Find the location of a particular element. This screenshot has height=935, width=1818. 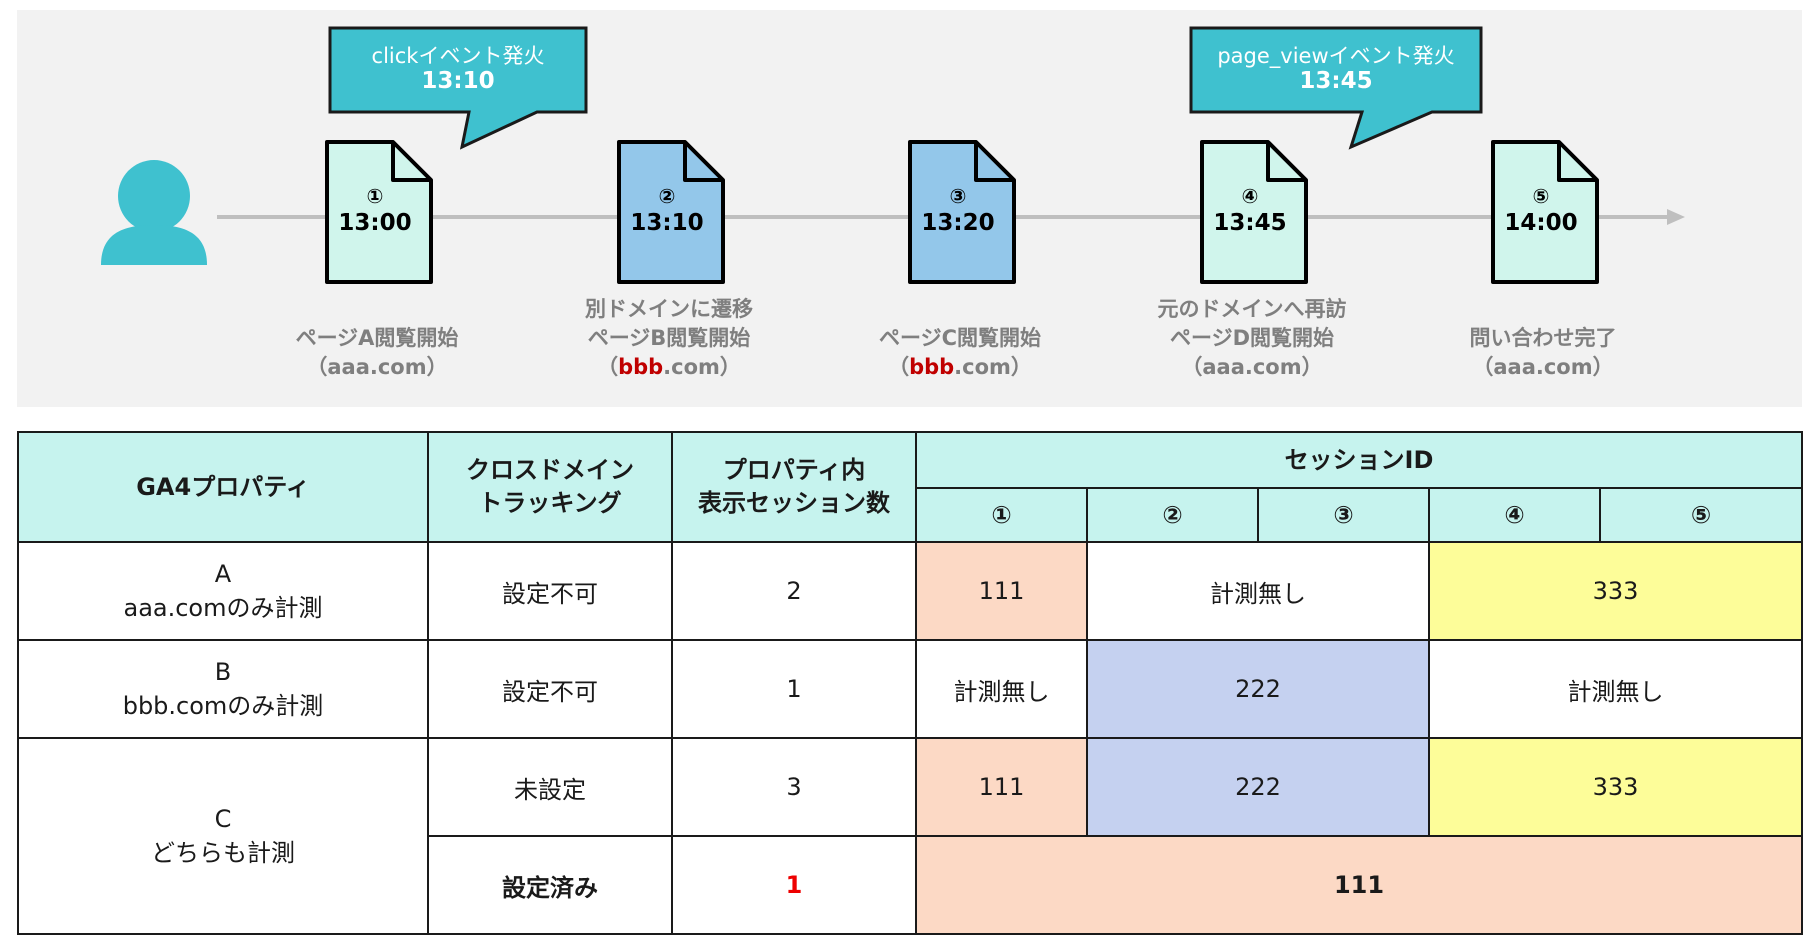

page-icon-step-2: ② 13:10 is located at coordinates (671, 212).